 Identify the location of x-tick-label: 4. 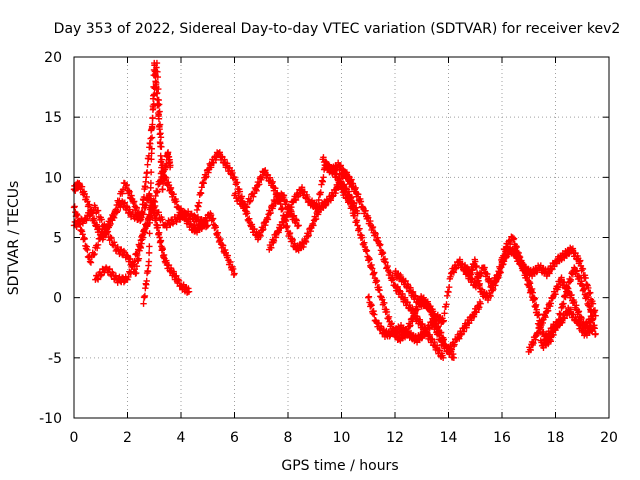
(181, 438).